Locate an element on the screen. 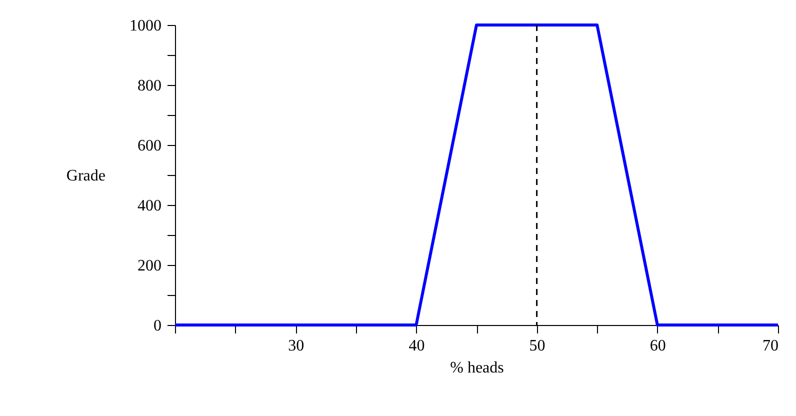  y-tick-label: 400 is located at coordinates (150, 206).